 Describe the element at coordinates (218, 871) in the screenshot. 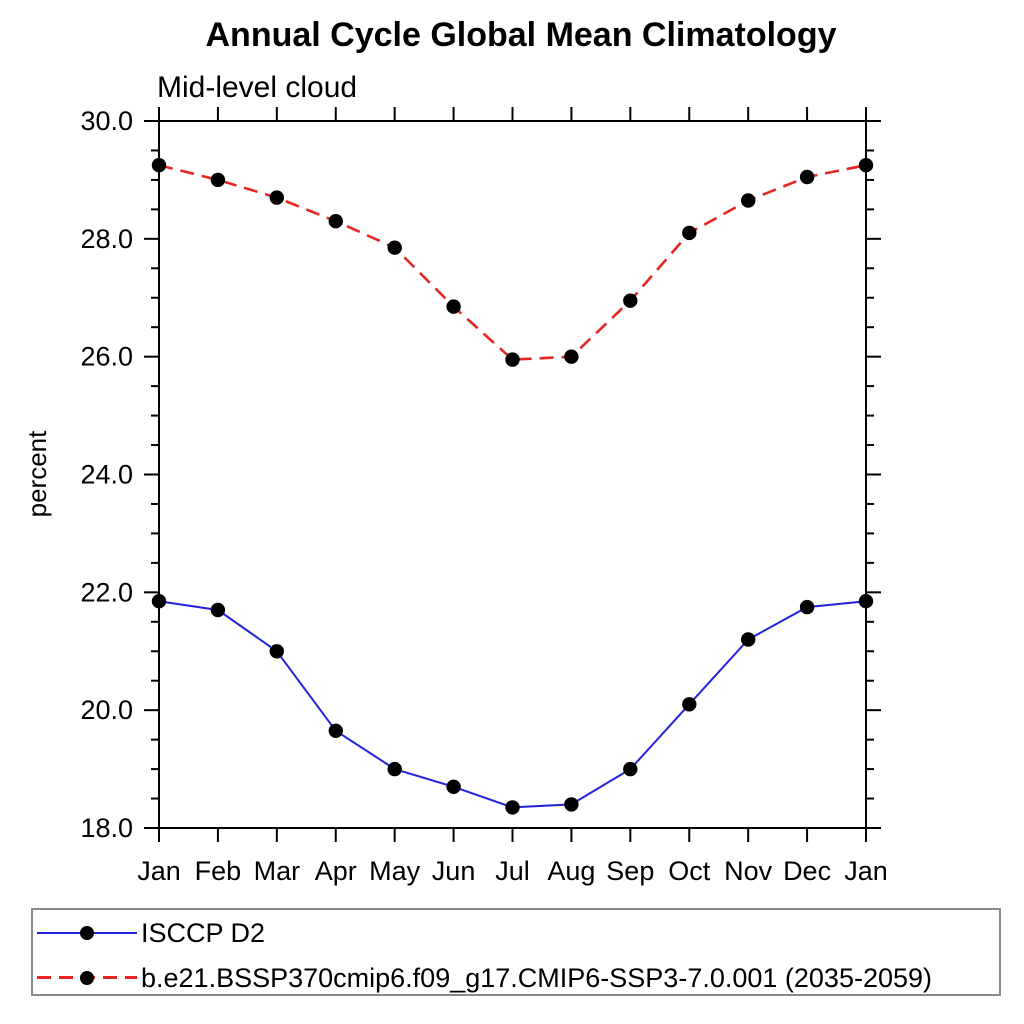

I see `x-tick-label: Feb` at that location.